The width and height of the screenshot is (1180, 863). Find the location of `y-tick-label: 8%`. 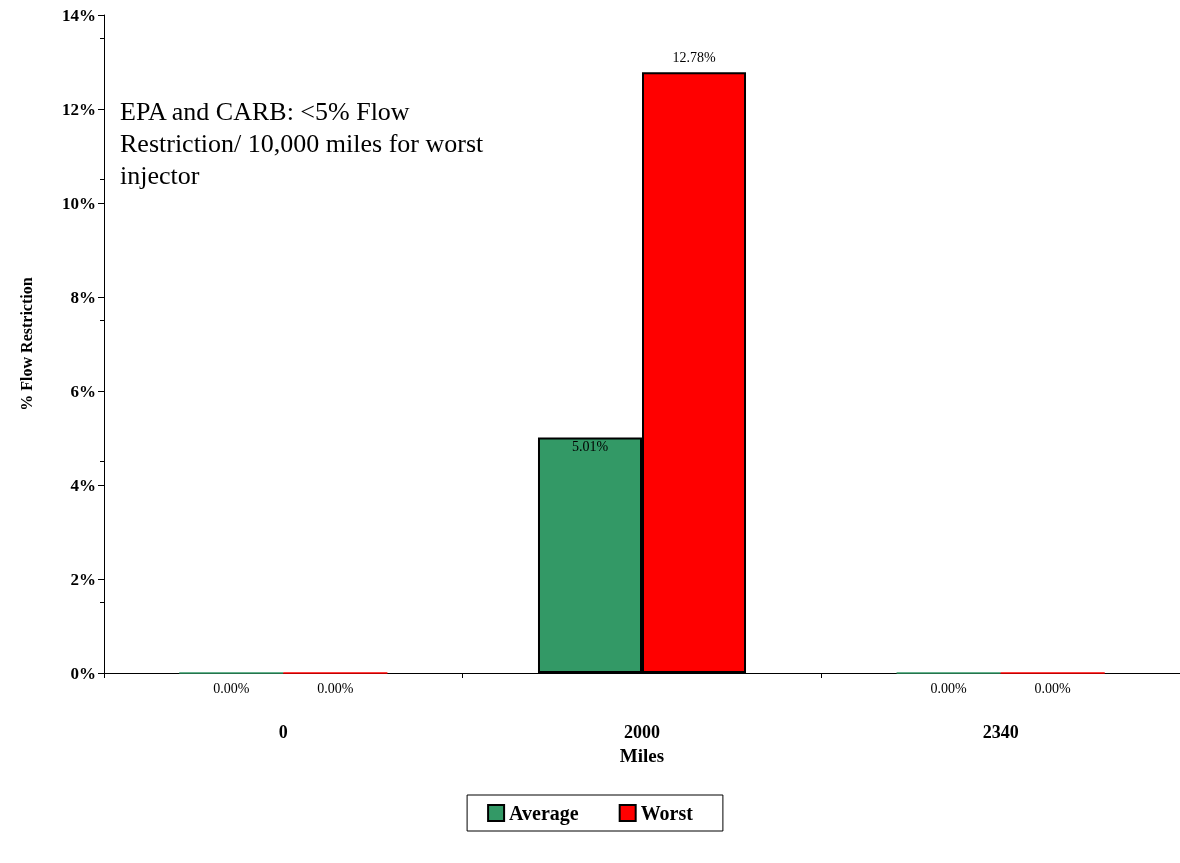

y-tick-label: 8% is located at coordinates (83, 297).